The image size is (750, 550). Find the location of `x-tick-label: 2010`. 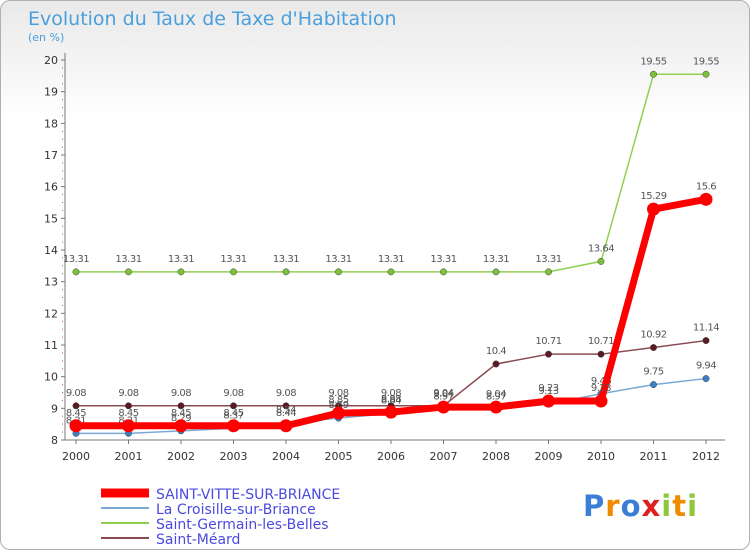

x-tick-label: 2010 is located at coordinates (601, 456).